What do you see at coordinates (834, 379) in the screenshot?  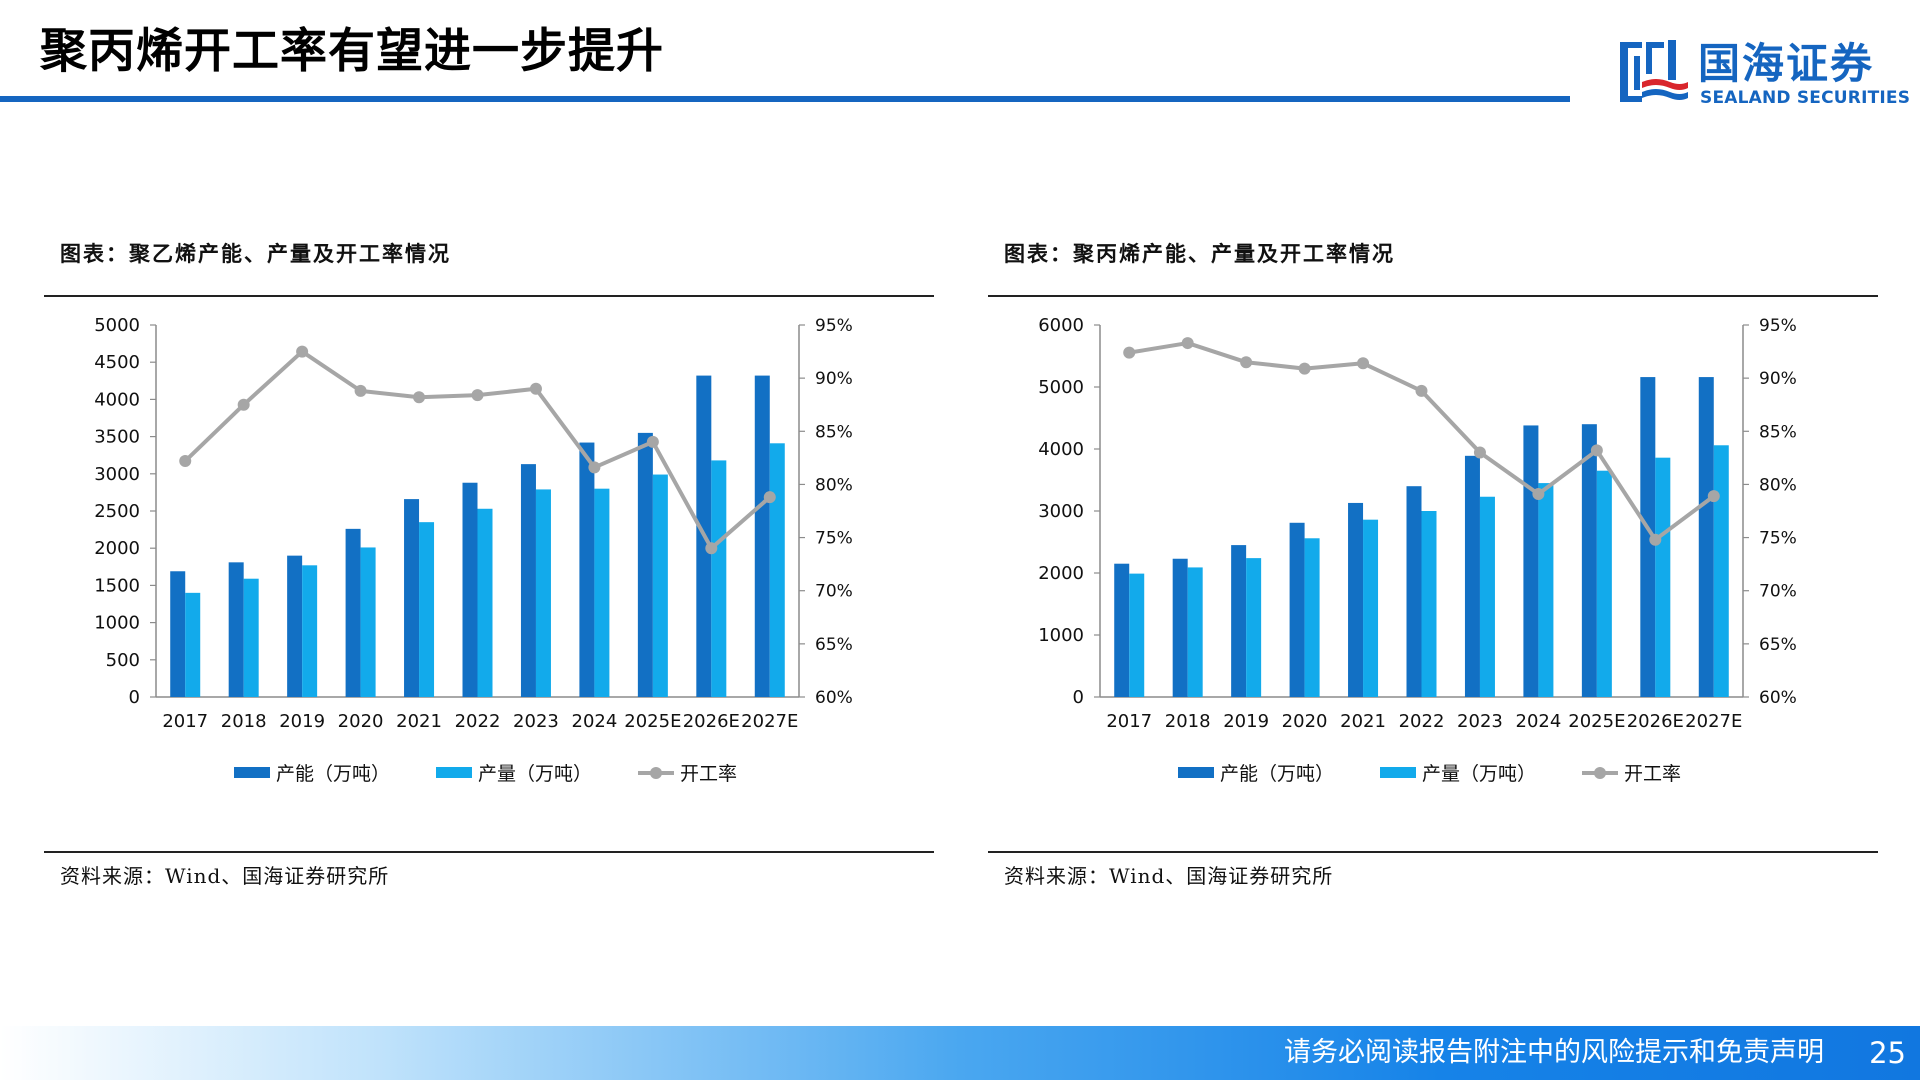 I see `y-right-tick-label: 90%` at bounding box center [834, 379].